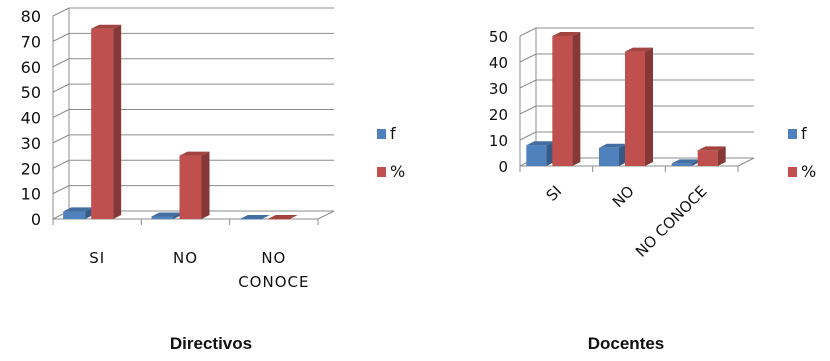 Image resolution: width=830 pixels, height=361 pixels. What do you see at coordinates (626, 343) in the screenshot?
I see `caption-docentes: Docentes` at bounding box center [626, 343].